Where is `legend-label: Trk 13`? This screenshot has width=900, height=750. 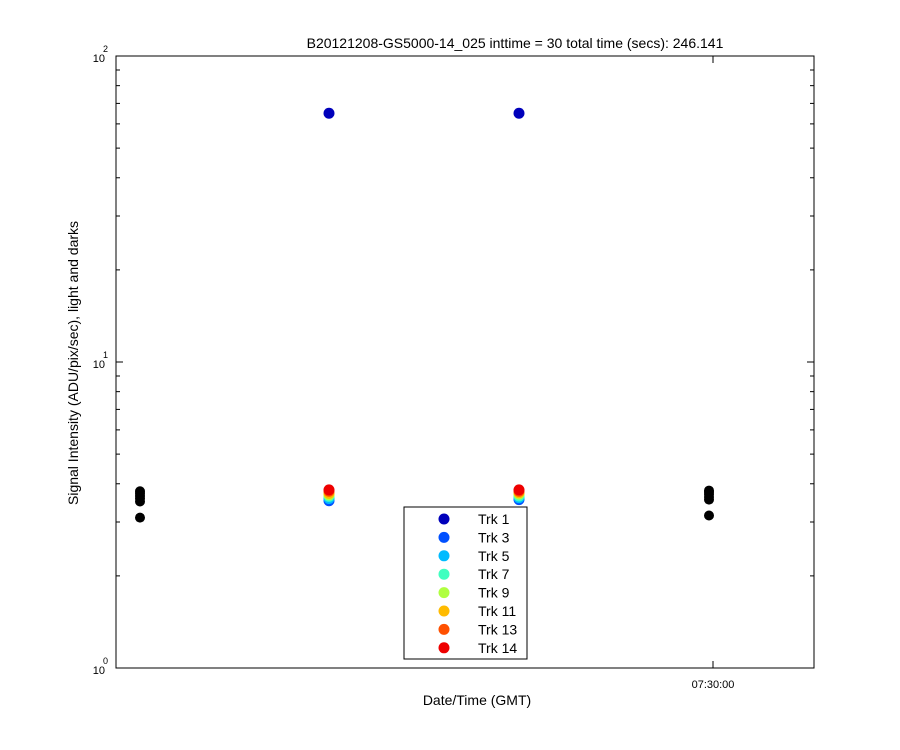
legend-label: Trk 13 is located at coordinates (497, 629).